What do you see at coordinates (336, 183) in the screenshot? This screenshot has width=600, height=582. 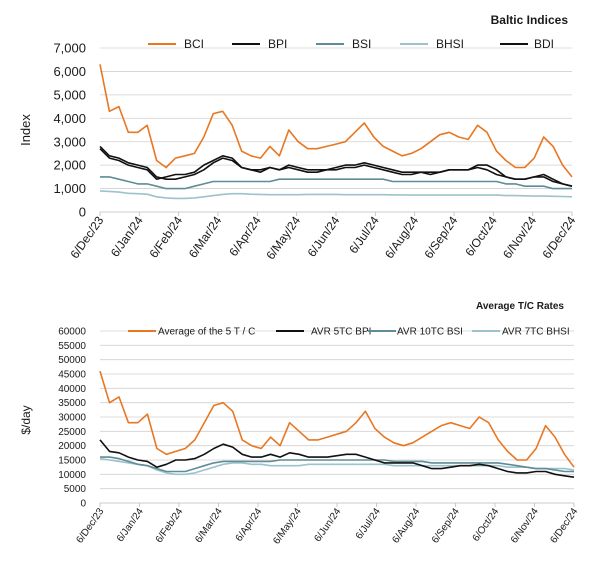 I see `series-line-bsi` at bounding box center [336, 183].